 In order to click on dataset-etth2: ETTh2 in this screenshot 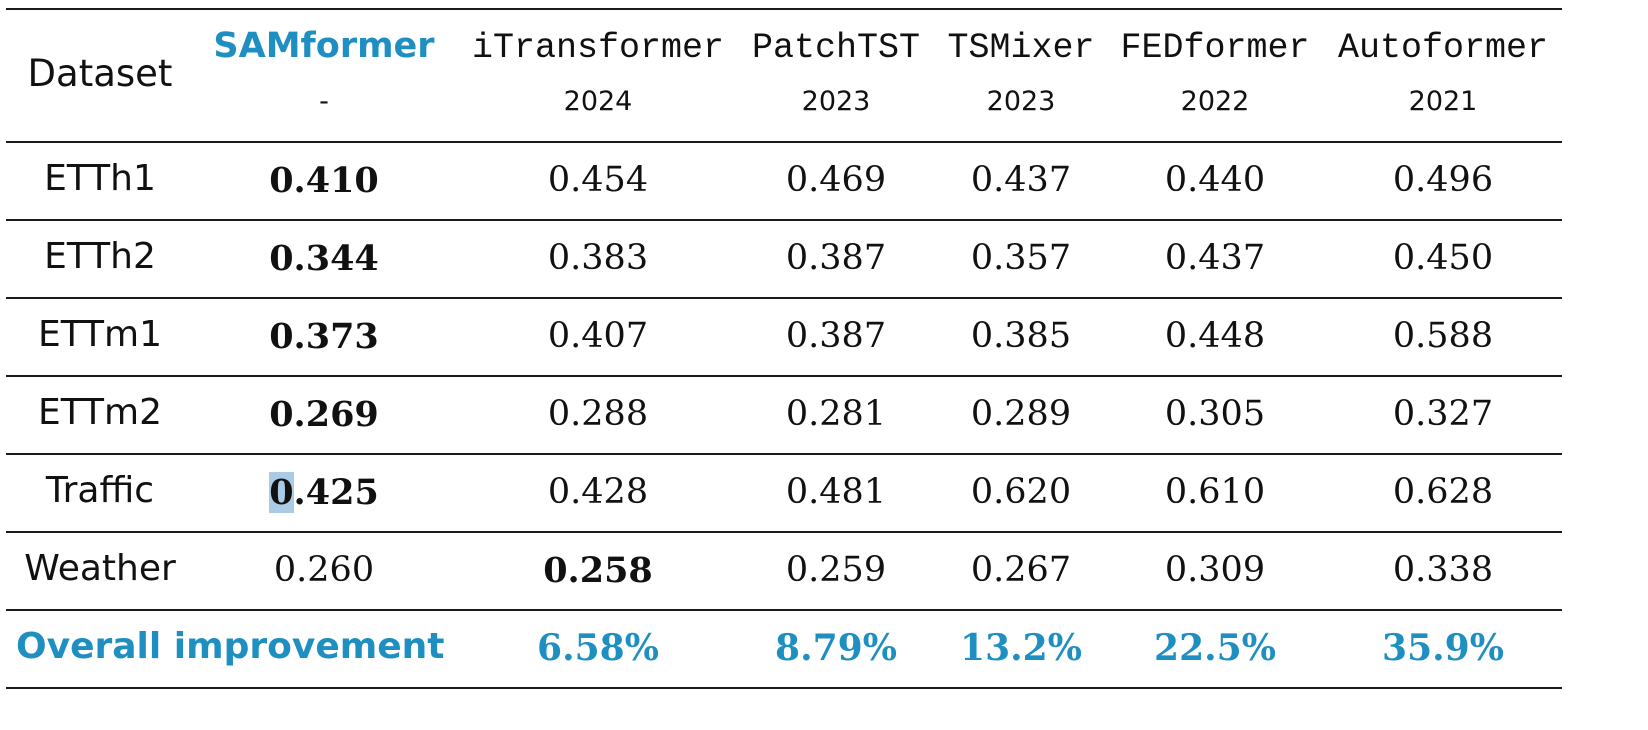, I will do `click(100, 256)`.